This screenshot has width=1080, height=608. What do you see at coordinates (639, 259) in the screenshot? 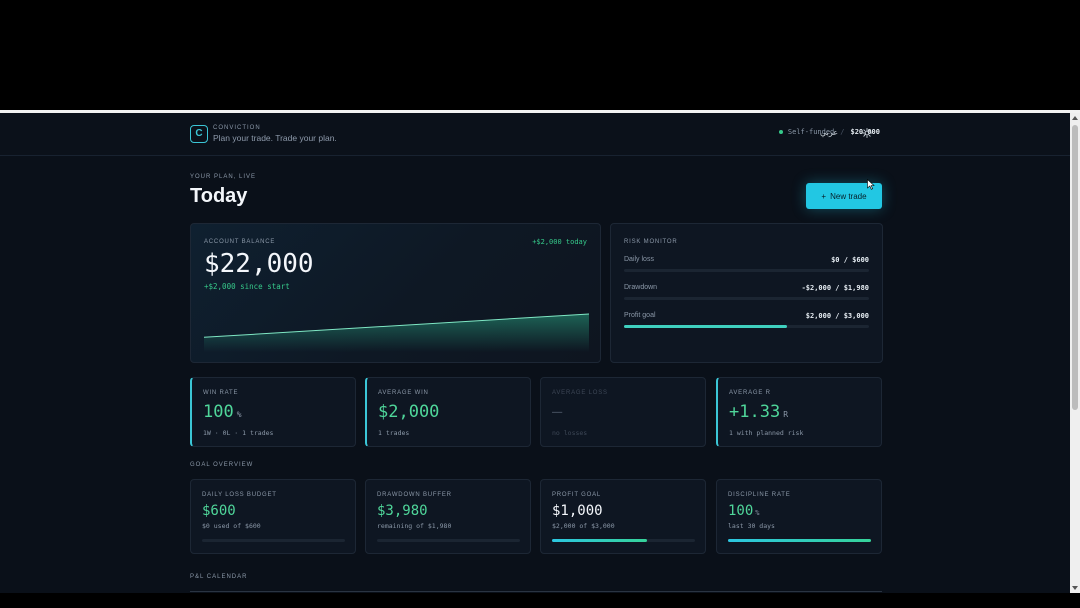
I see `risk-name: Daily loss` at bounding box center [639, 259].